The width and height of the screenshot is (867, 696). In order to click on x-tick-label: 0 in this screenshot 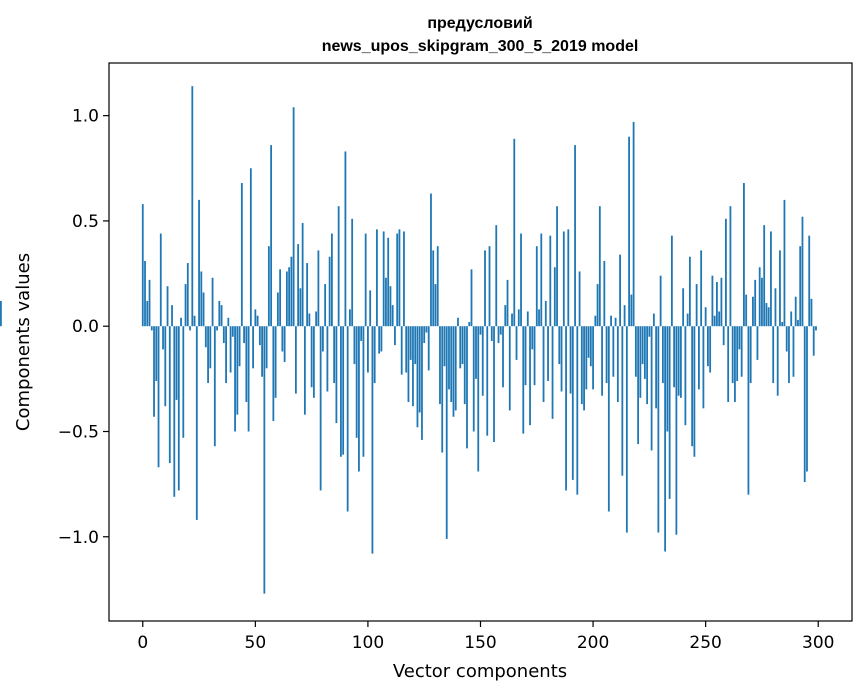, I will do `click(142, 643)`.